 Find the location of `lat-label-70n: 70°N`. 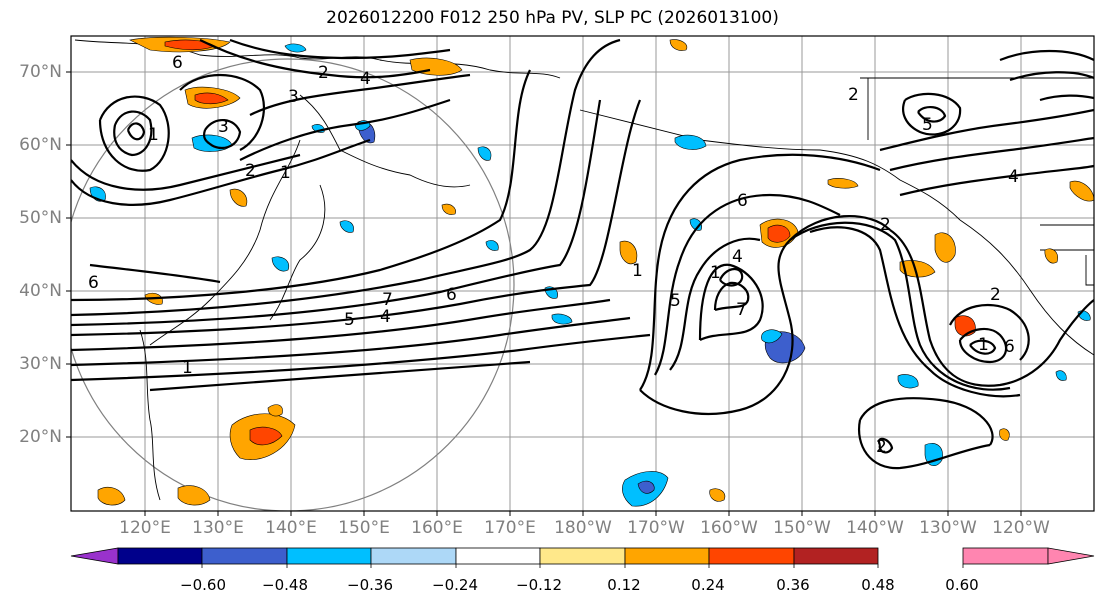

lat-label-70n: 70°N is located at coordinates (40, 72).